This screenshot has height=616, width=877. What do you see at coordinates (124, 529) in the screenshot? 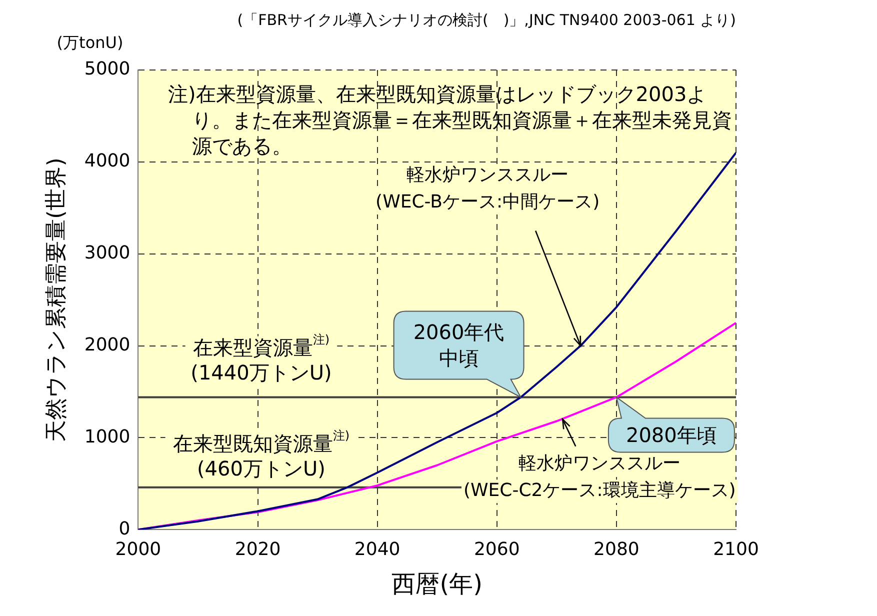
I see `y-tick-label: 0` at bounding box center [124, 529].